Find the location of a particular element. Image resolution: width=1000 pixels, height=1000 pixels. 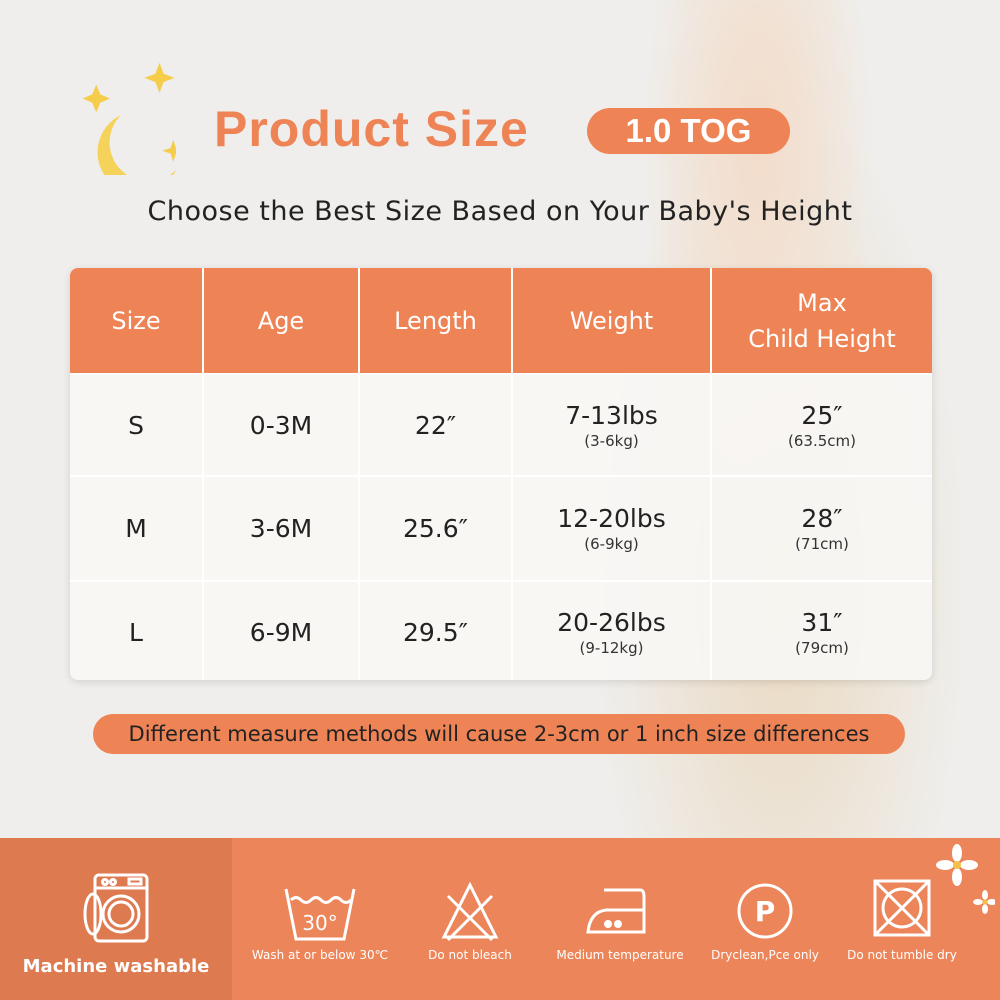

column-header: Weight is located at coordinates (612, 320).